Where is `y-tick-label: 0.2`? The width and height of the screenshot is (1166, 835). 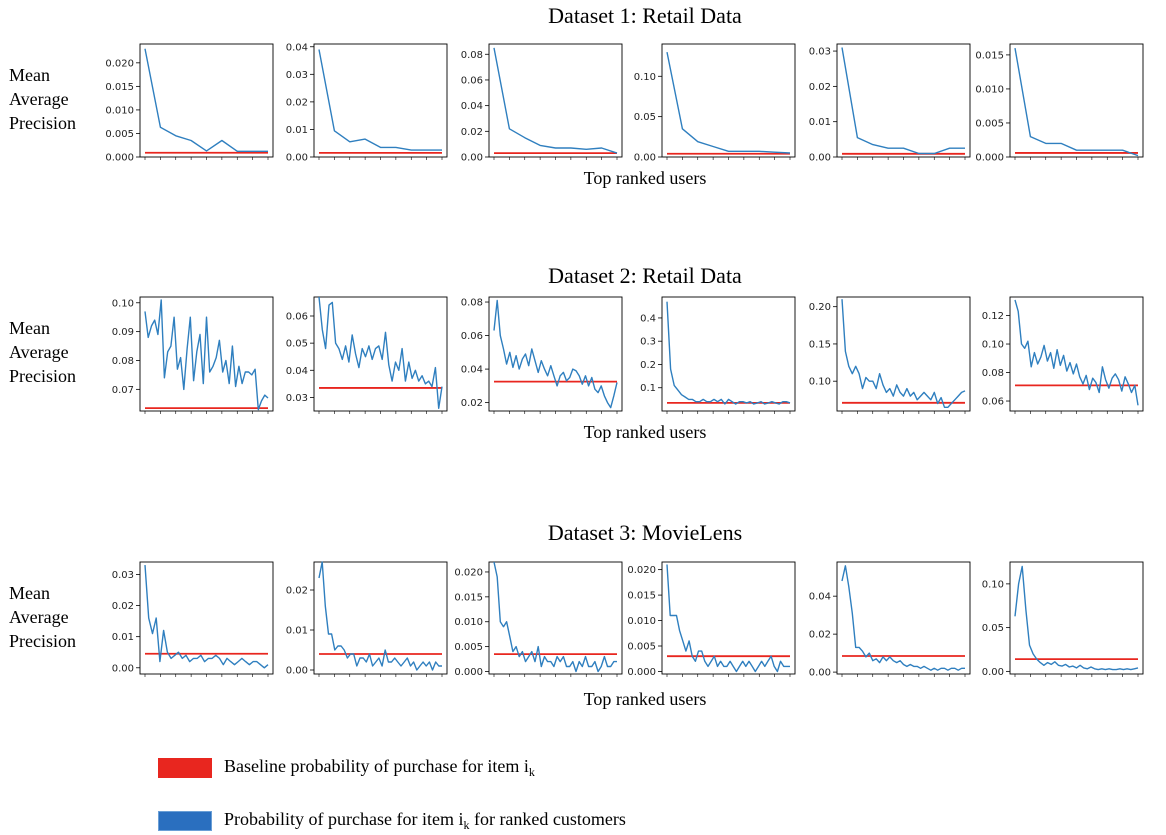 y-tick-label: 0.2 is located at coordinates (648, 365).